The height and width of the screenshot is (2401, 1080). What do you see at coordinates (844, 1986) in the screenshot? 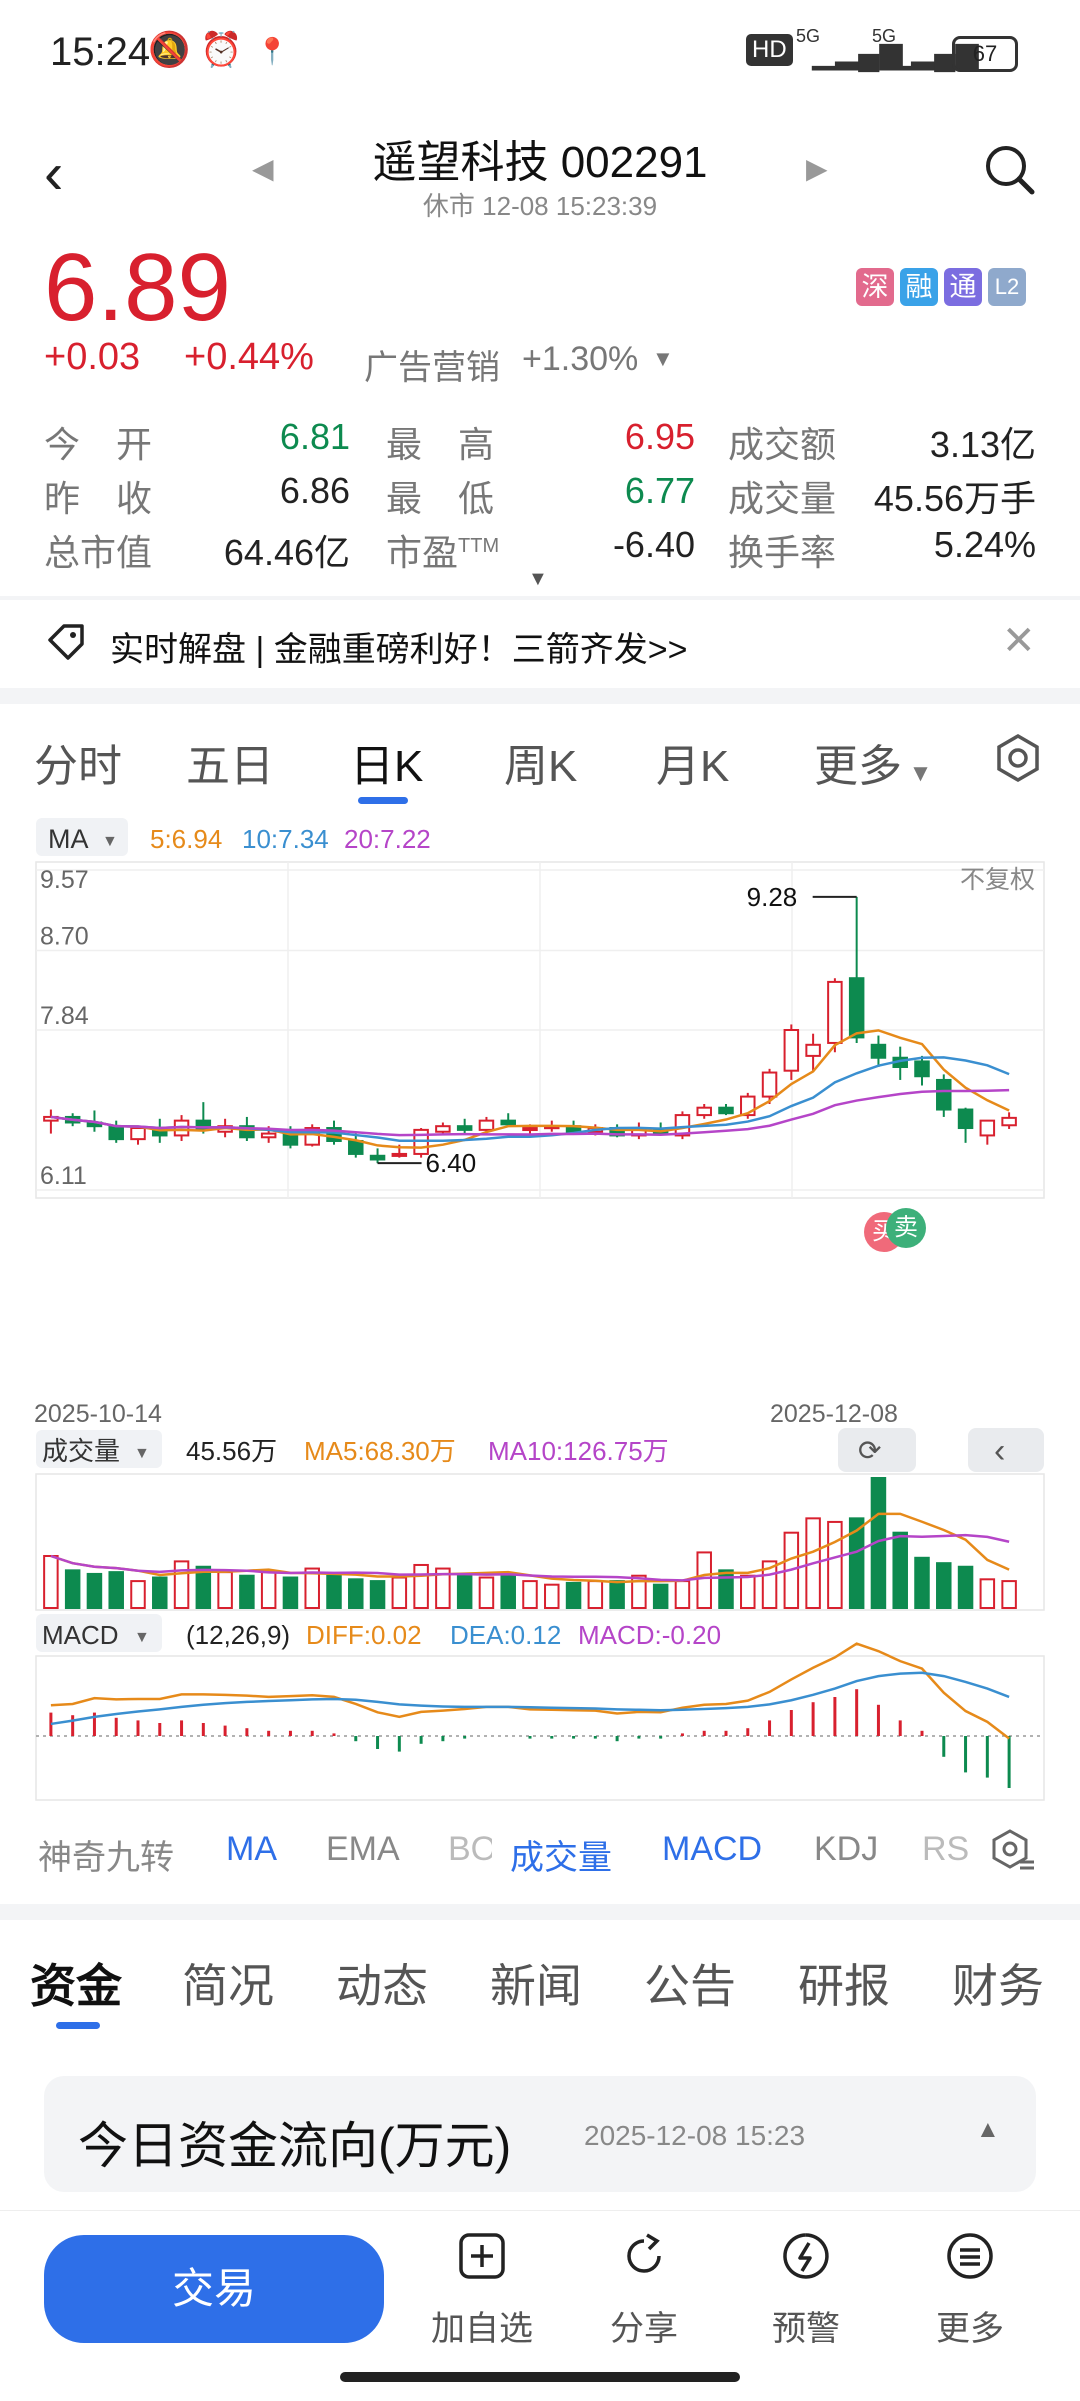
I see `tab-research: 研报` at bounding box center [844, 1986].